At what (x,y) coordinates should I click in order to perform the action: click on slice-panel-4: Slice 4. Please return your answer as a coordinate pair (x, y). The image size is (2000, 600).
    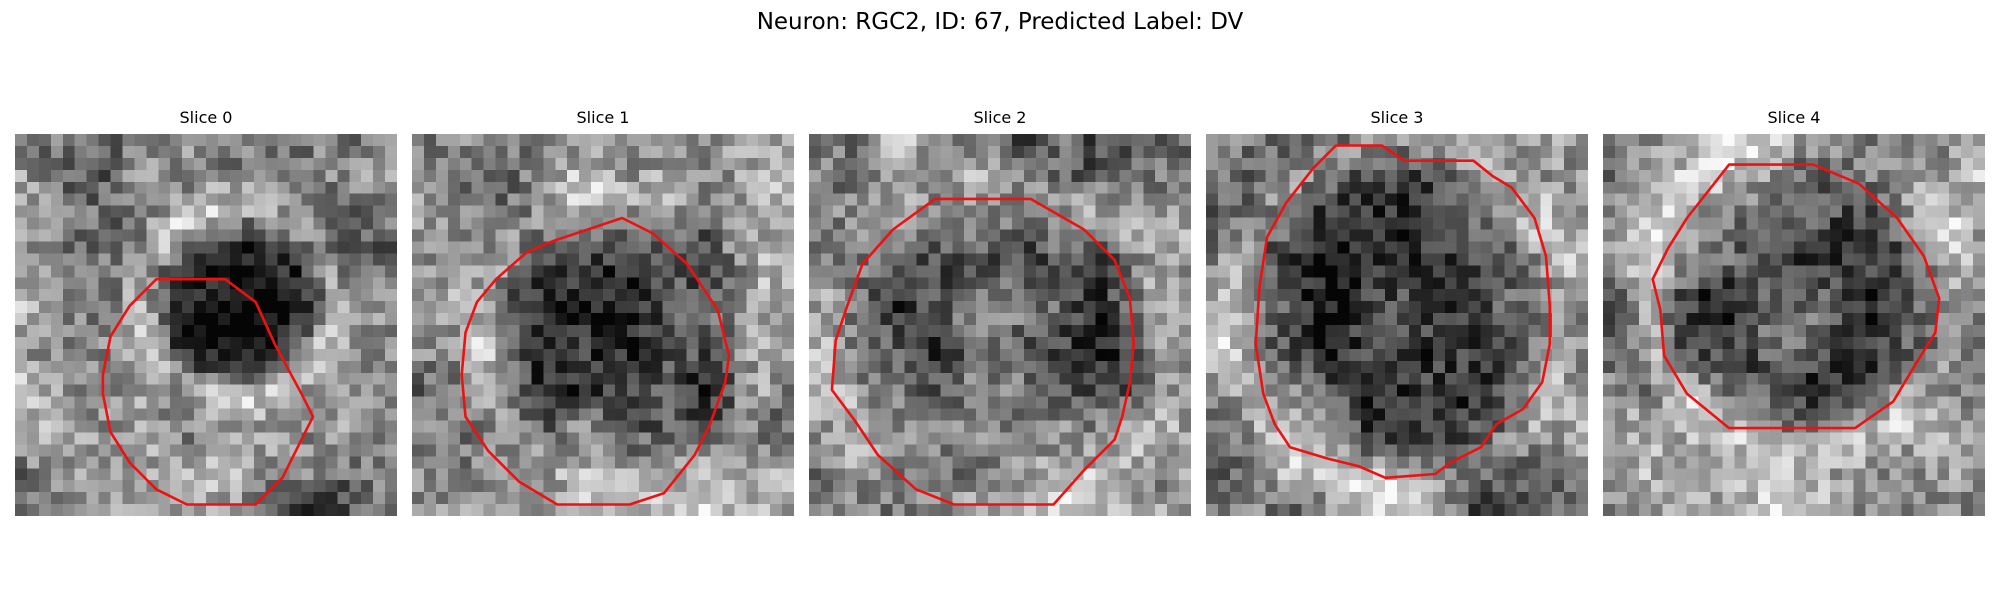
    Looking at the image, I should click on (1794, 312).